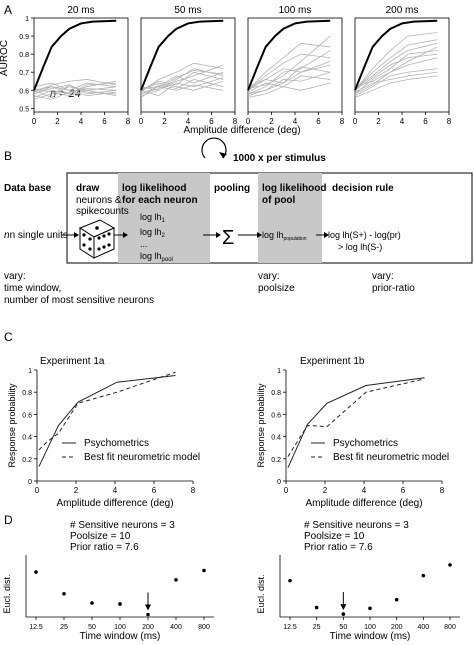 The height and width of the screenshot is (645, 474). What do you see at coordinates (295, 10) in the screenshot?
I see `subplot-title: 100 ms` at bounding box center [295, 10].